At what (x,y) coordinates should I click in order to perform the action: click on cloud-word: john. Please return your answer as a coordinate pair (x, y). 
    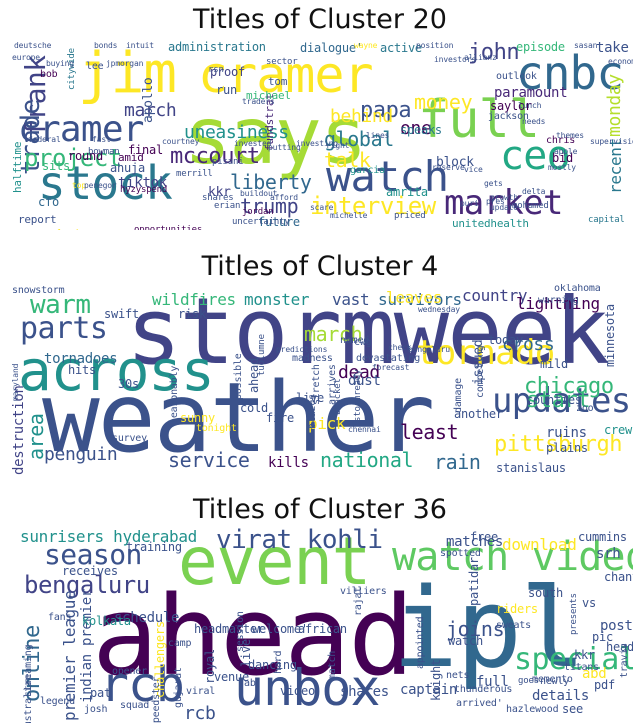
    Looking at the image, I should click on (494, 52).